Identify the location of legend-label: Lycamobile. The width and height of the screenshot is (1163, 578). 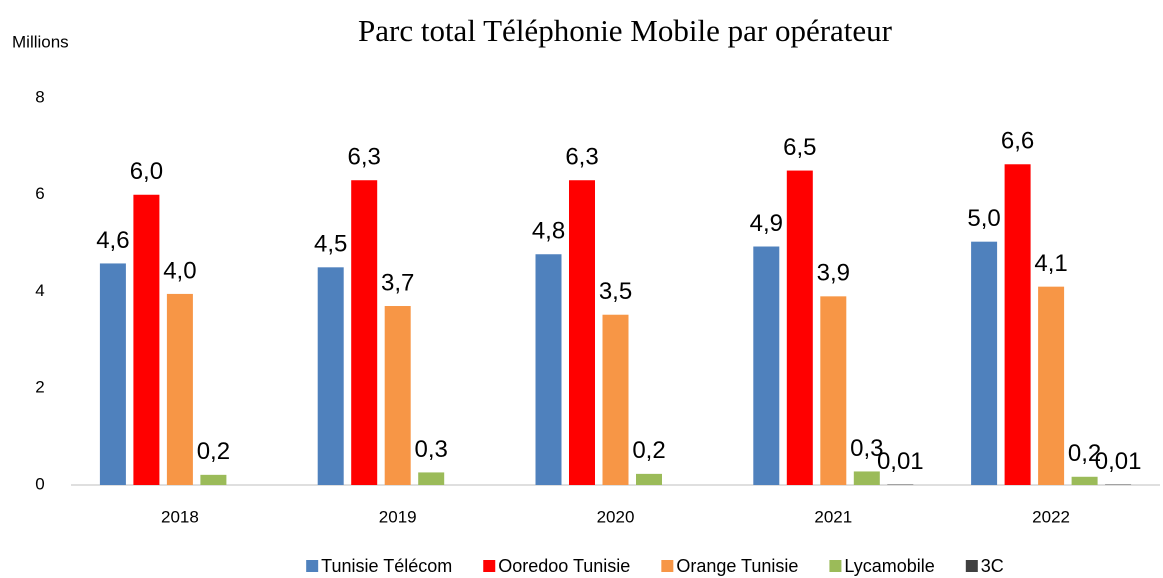
(889, 566).